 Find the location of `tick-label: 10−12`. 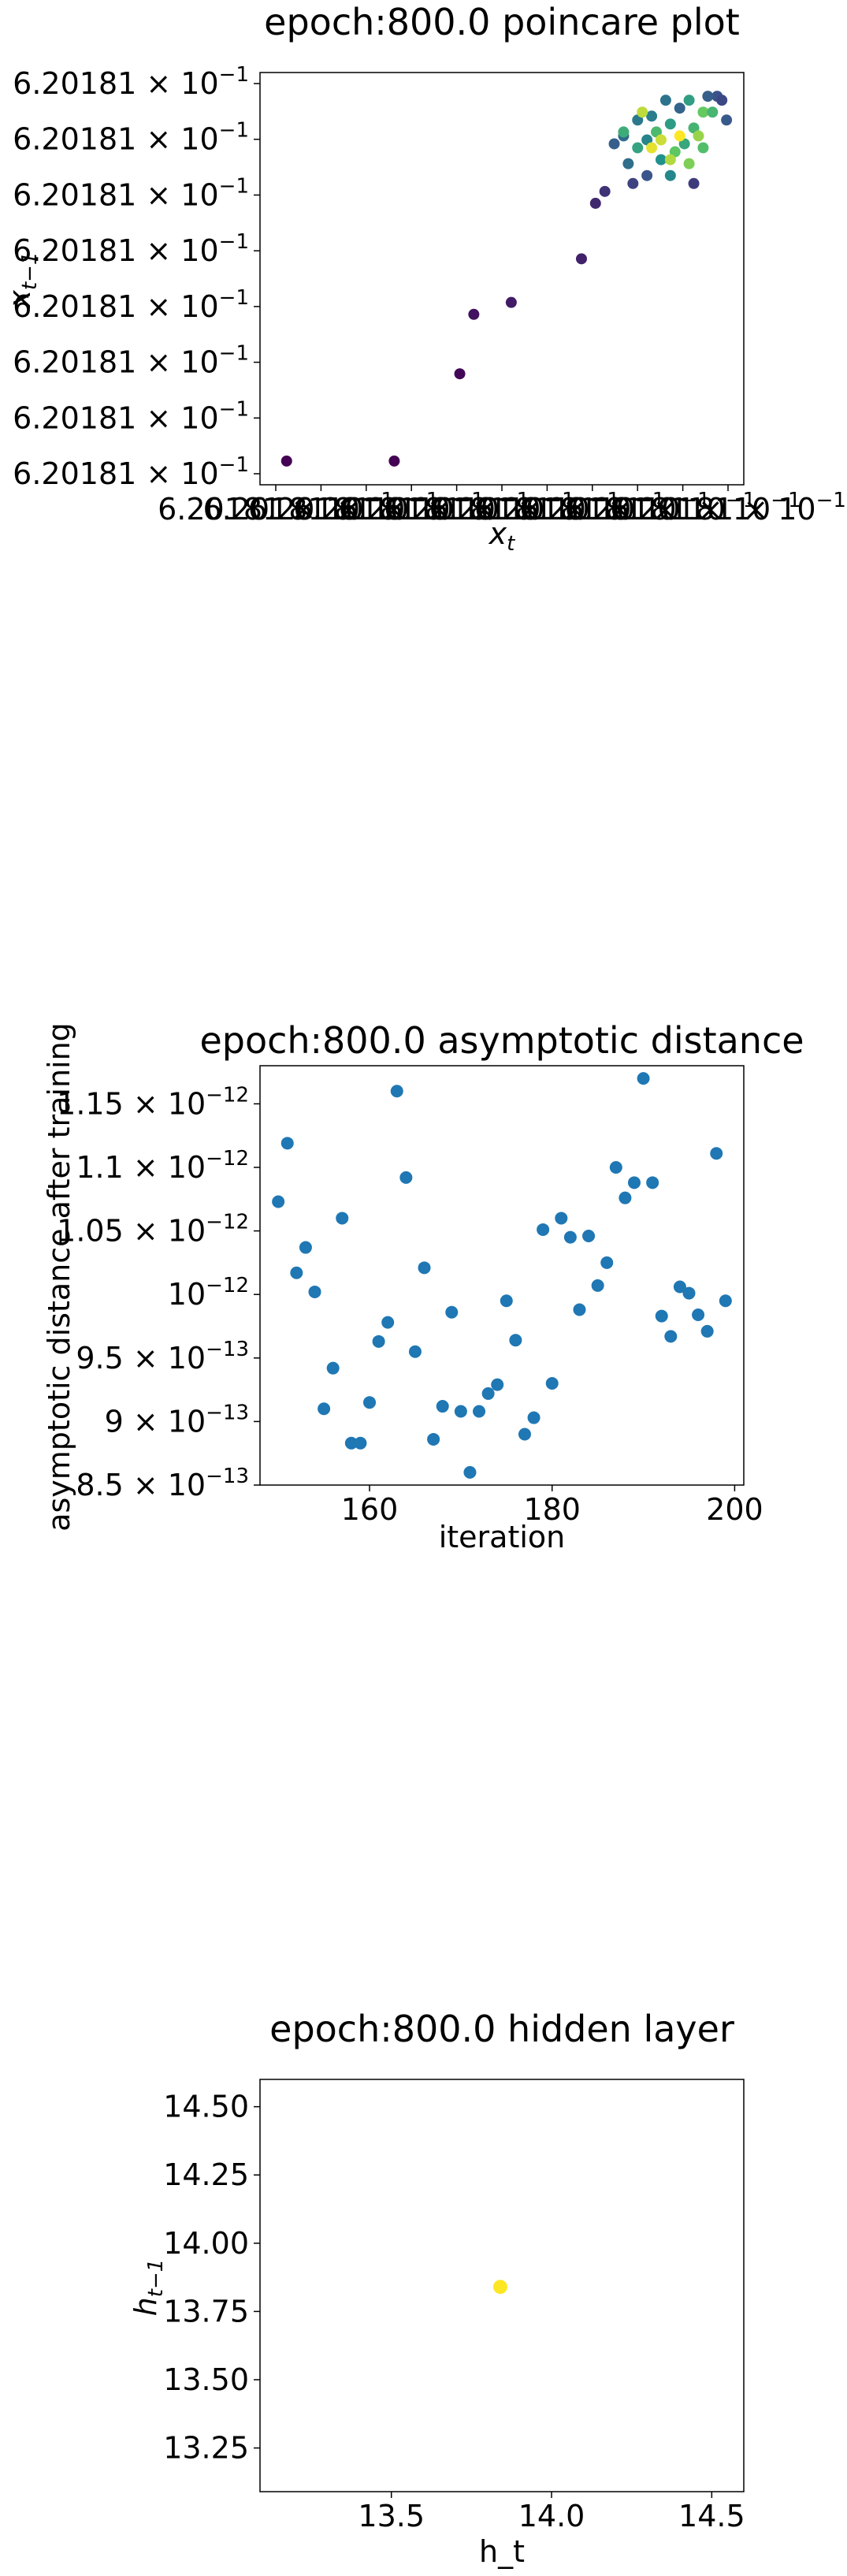

tick-label: 10−12 is located at coordinates (208, 1293).